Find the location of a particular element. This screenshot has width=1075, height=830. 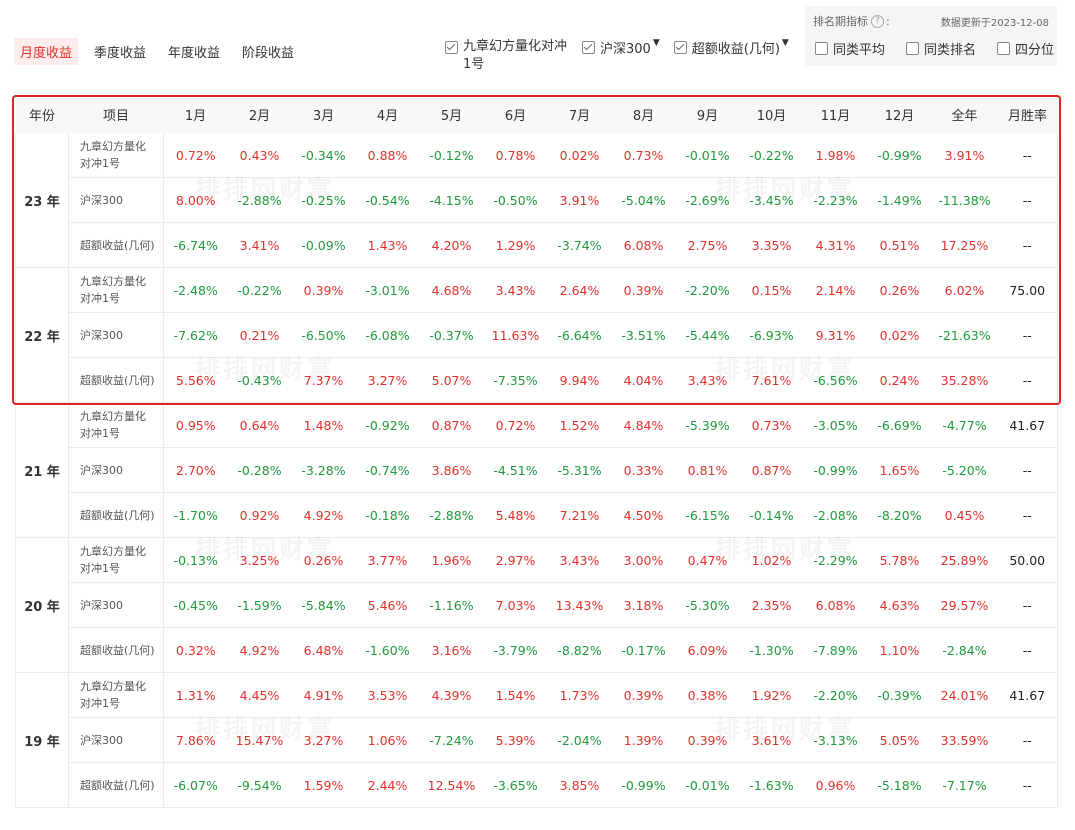

legend-item-excess: 超额收益(几何) ▼ is located at coordinates (731, 56).